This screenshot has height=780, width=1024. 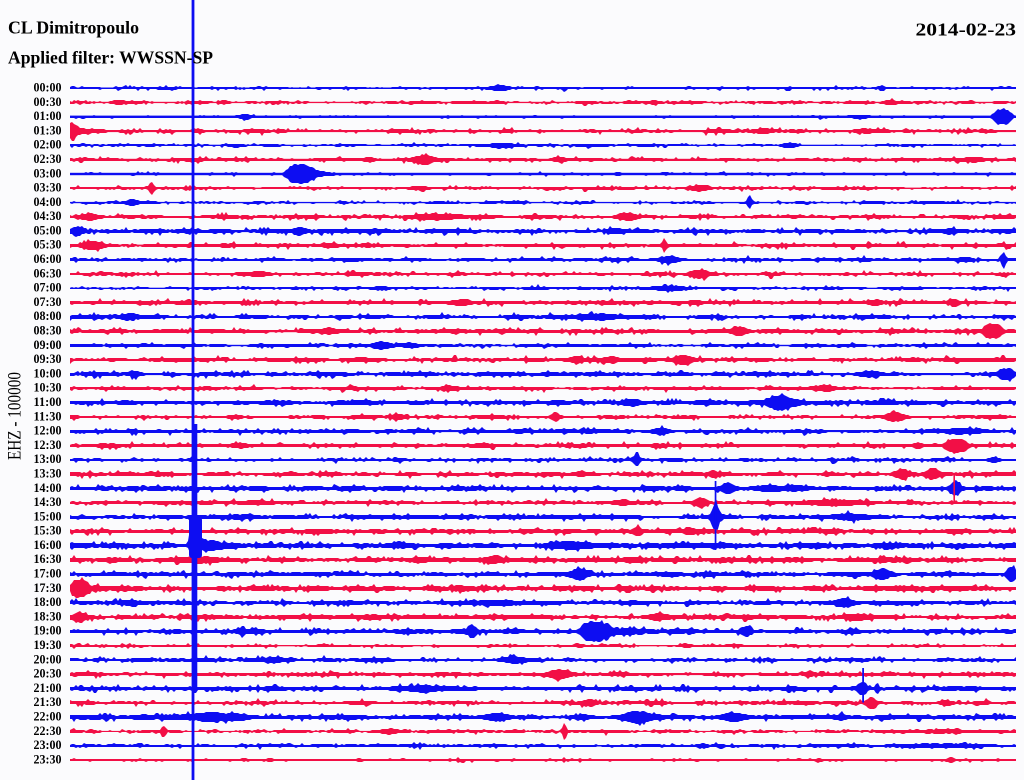 What do you see at coordinates (48, 516) in the screenshot?
I see `svg-text: 15:00` at bounding box center [48, 516].